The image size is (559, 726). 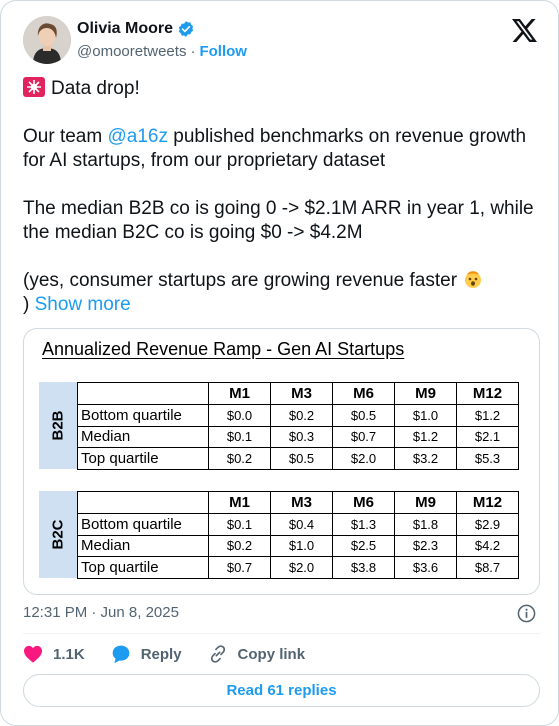 I want to click on segment-label-text: B2C, so click(x=58, y=534).